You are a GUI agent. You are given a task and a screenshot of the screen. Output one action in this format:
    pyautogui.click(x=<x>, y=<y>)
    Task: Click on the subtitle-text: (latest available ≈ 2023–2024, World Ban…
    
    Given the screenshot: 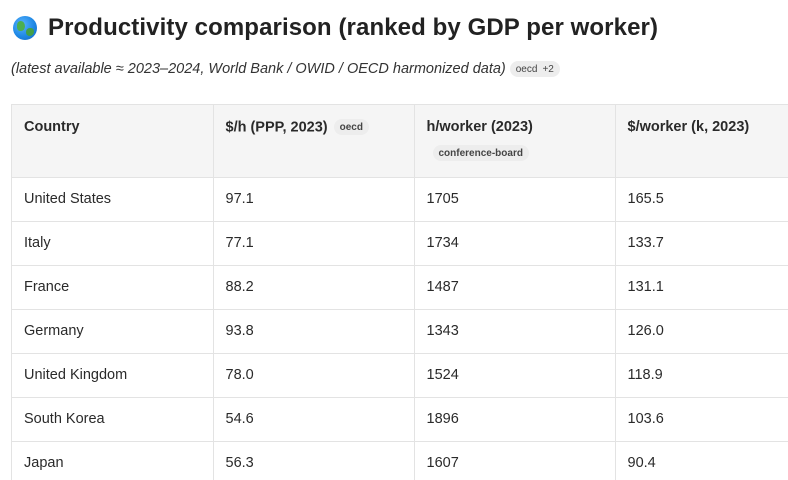 What is the action you would take?
    pyautogui.click(x=258, y=69)
    